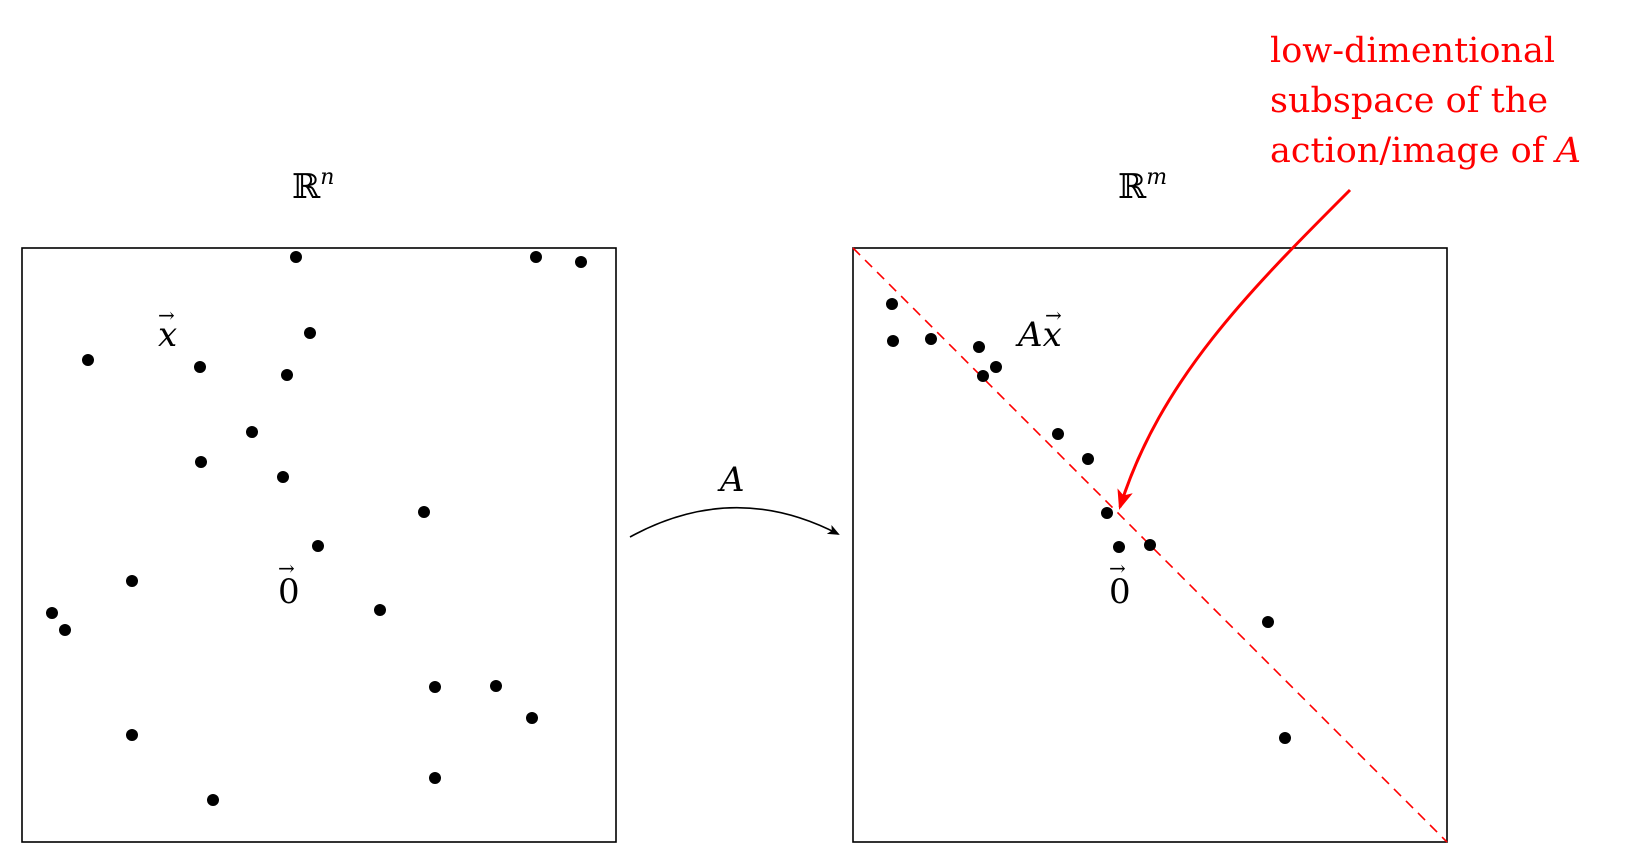  What do you see at coordinates (306, 187) in the screenshot?
I see `left-space-symbol: ℝ` at bounding box center [306, 187].